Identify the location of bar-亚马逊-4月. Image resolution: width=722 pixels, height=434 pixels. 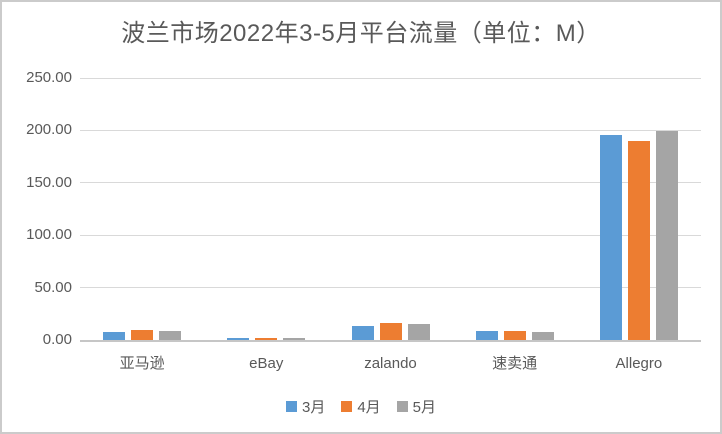
(142, 334).